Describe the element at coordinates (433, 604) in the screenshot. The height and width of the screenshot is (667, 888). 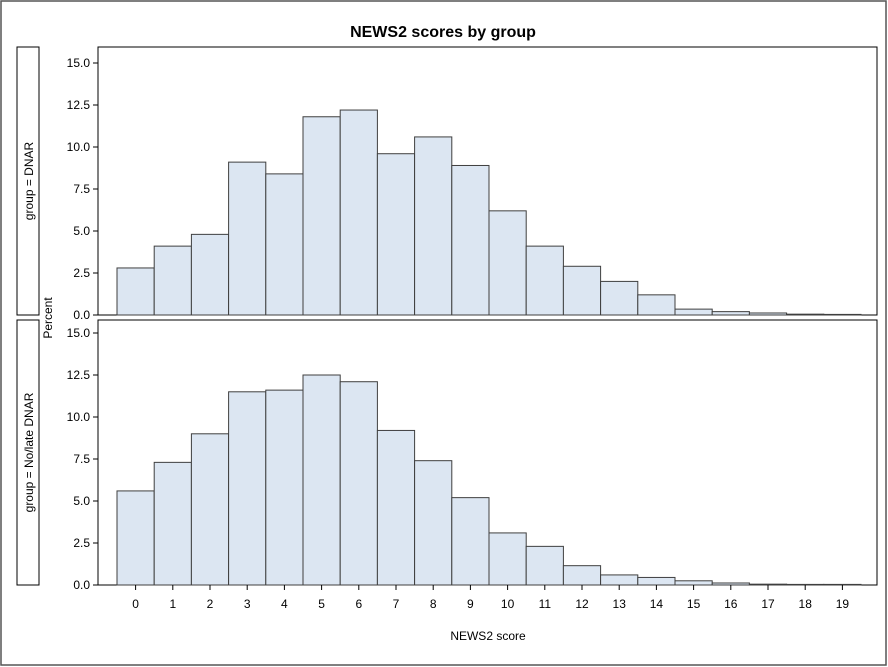
I see `x-tick-label: 8` at that location.